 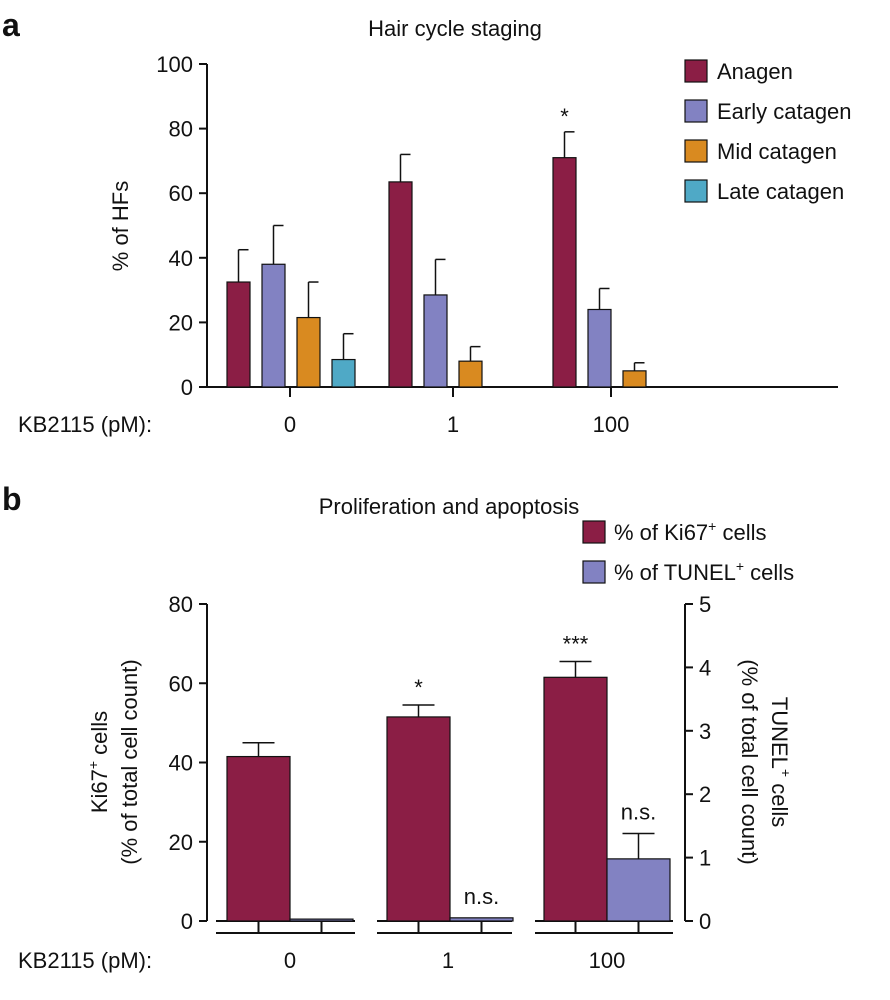 I want to click on legend-b-label-of-ki67: % of Ki67+ cells, so click(x=690, y=531).